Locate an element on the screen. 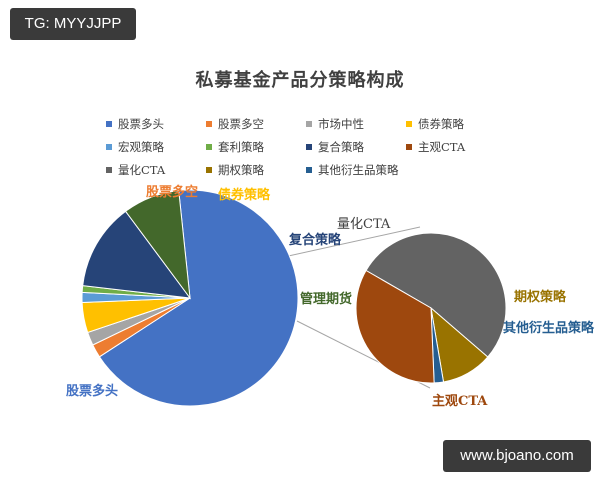 Image resolution: width=600 pixels, height=480 pixels. label-composite: 复合策略 is located at coordinates (315, 240).